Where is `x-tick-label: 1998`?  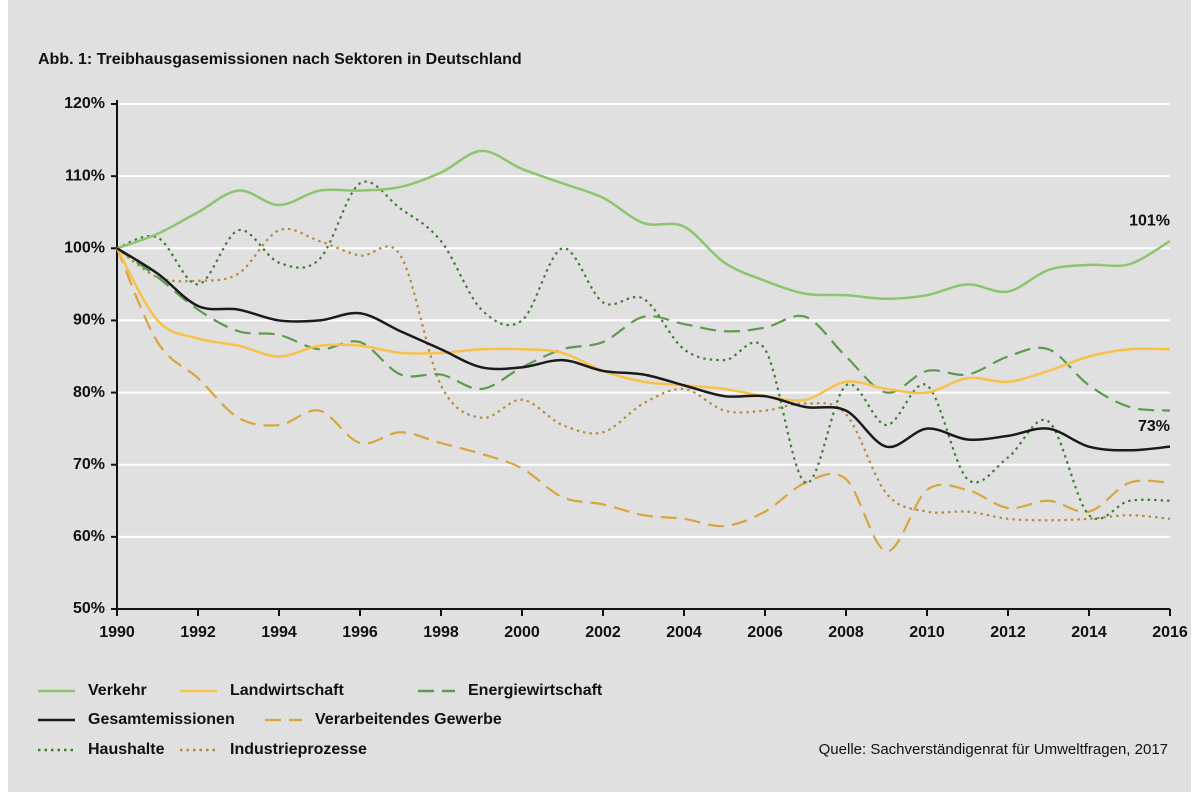
x-tick-label: 1998 is located at coordinates (441, 632).